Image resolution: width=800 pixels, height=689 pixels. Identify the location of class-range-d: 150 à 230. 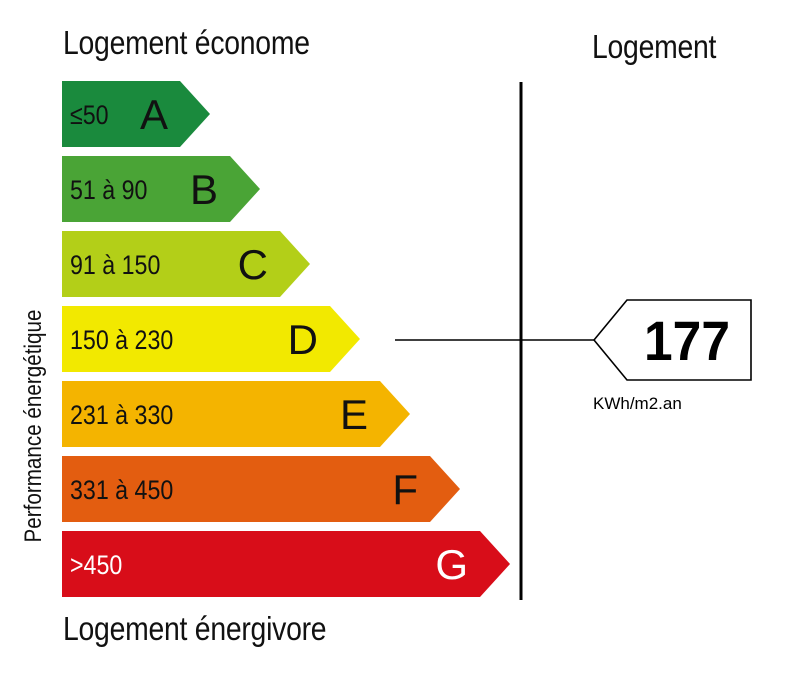
(121, 340).